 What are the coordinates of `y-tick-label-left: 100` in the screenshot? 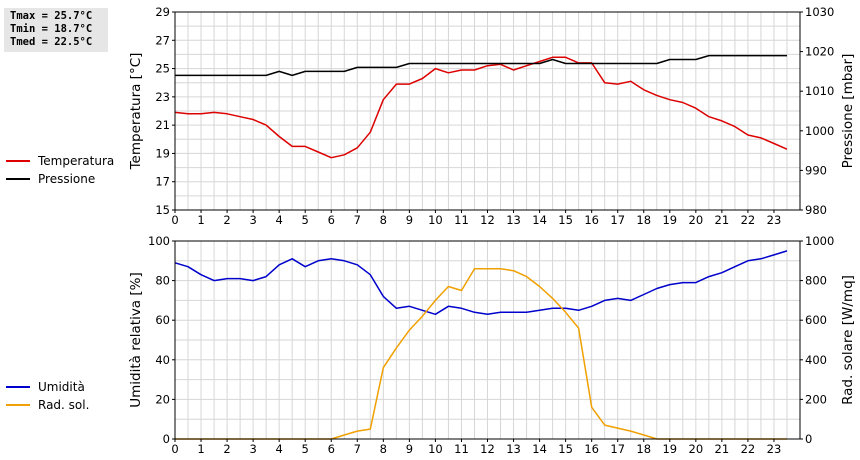 It's located at (159, 241).